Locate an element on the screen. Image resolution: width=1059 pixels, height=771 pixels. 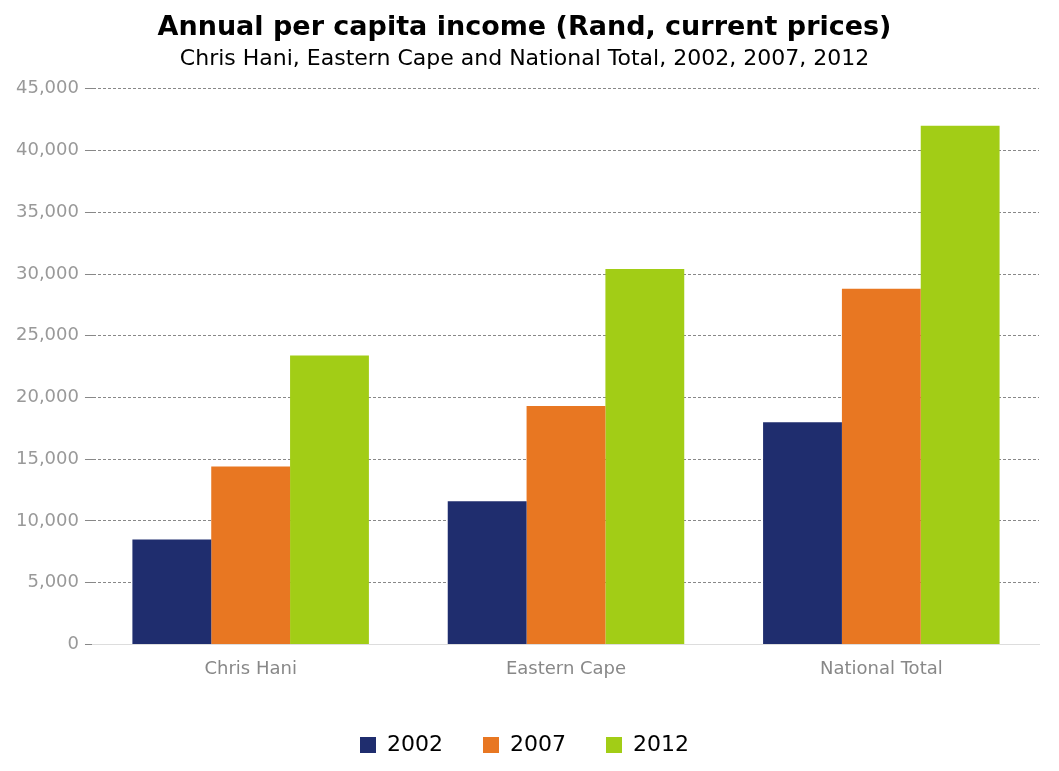
y-tick-label: 15,000 is located at coordinates (47, 457).